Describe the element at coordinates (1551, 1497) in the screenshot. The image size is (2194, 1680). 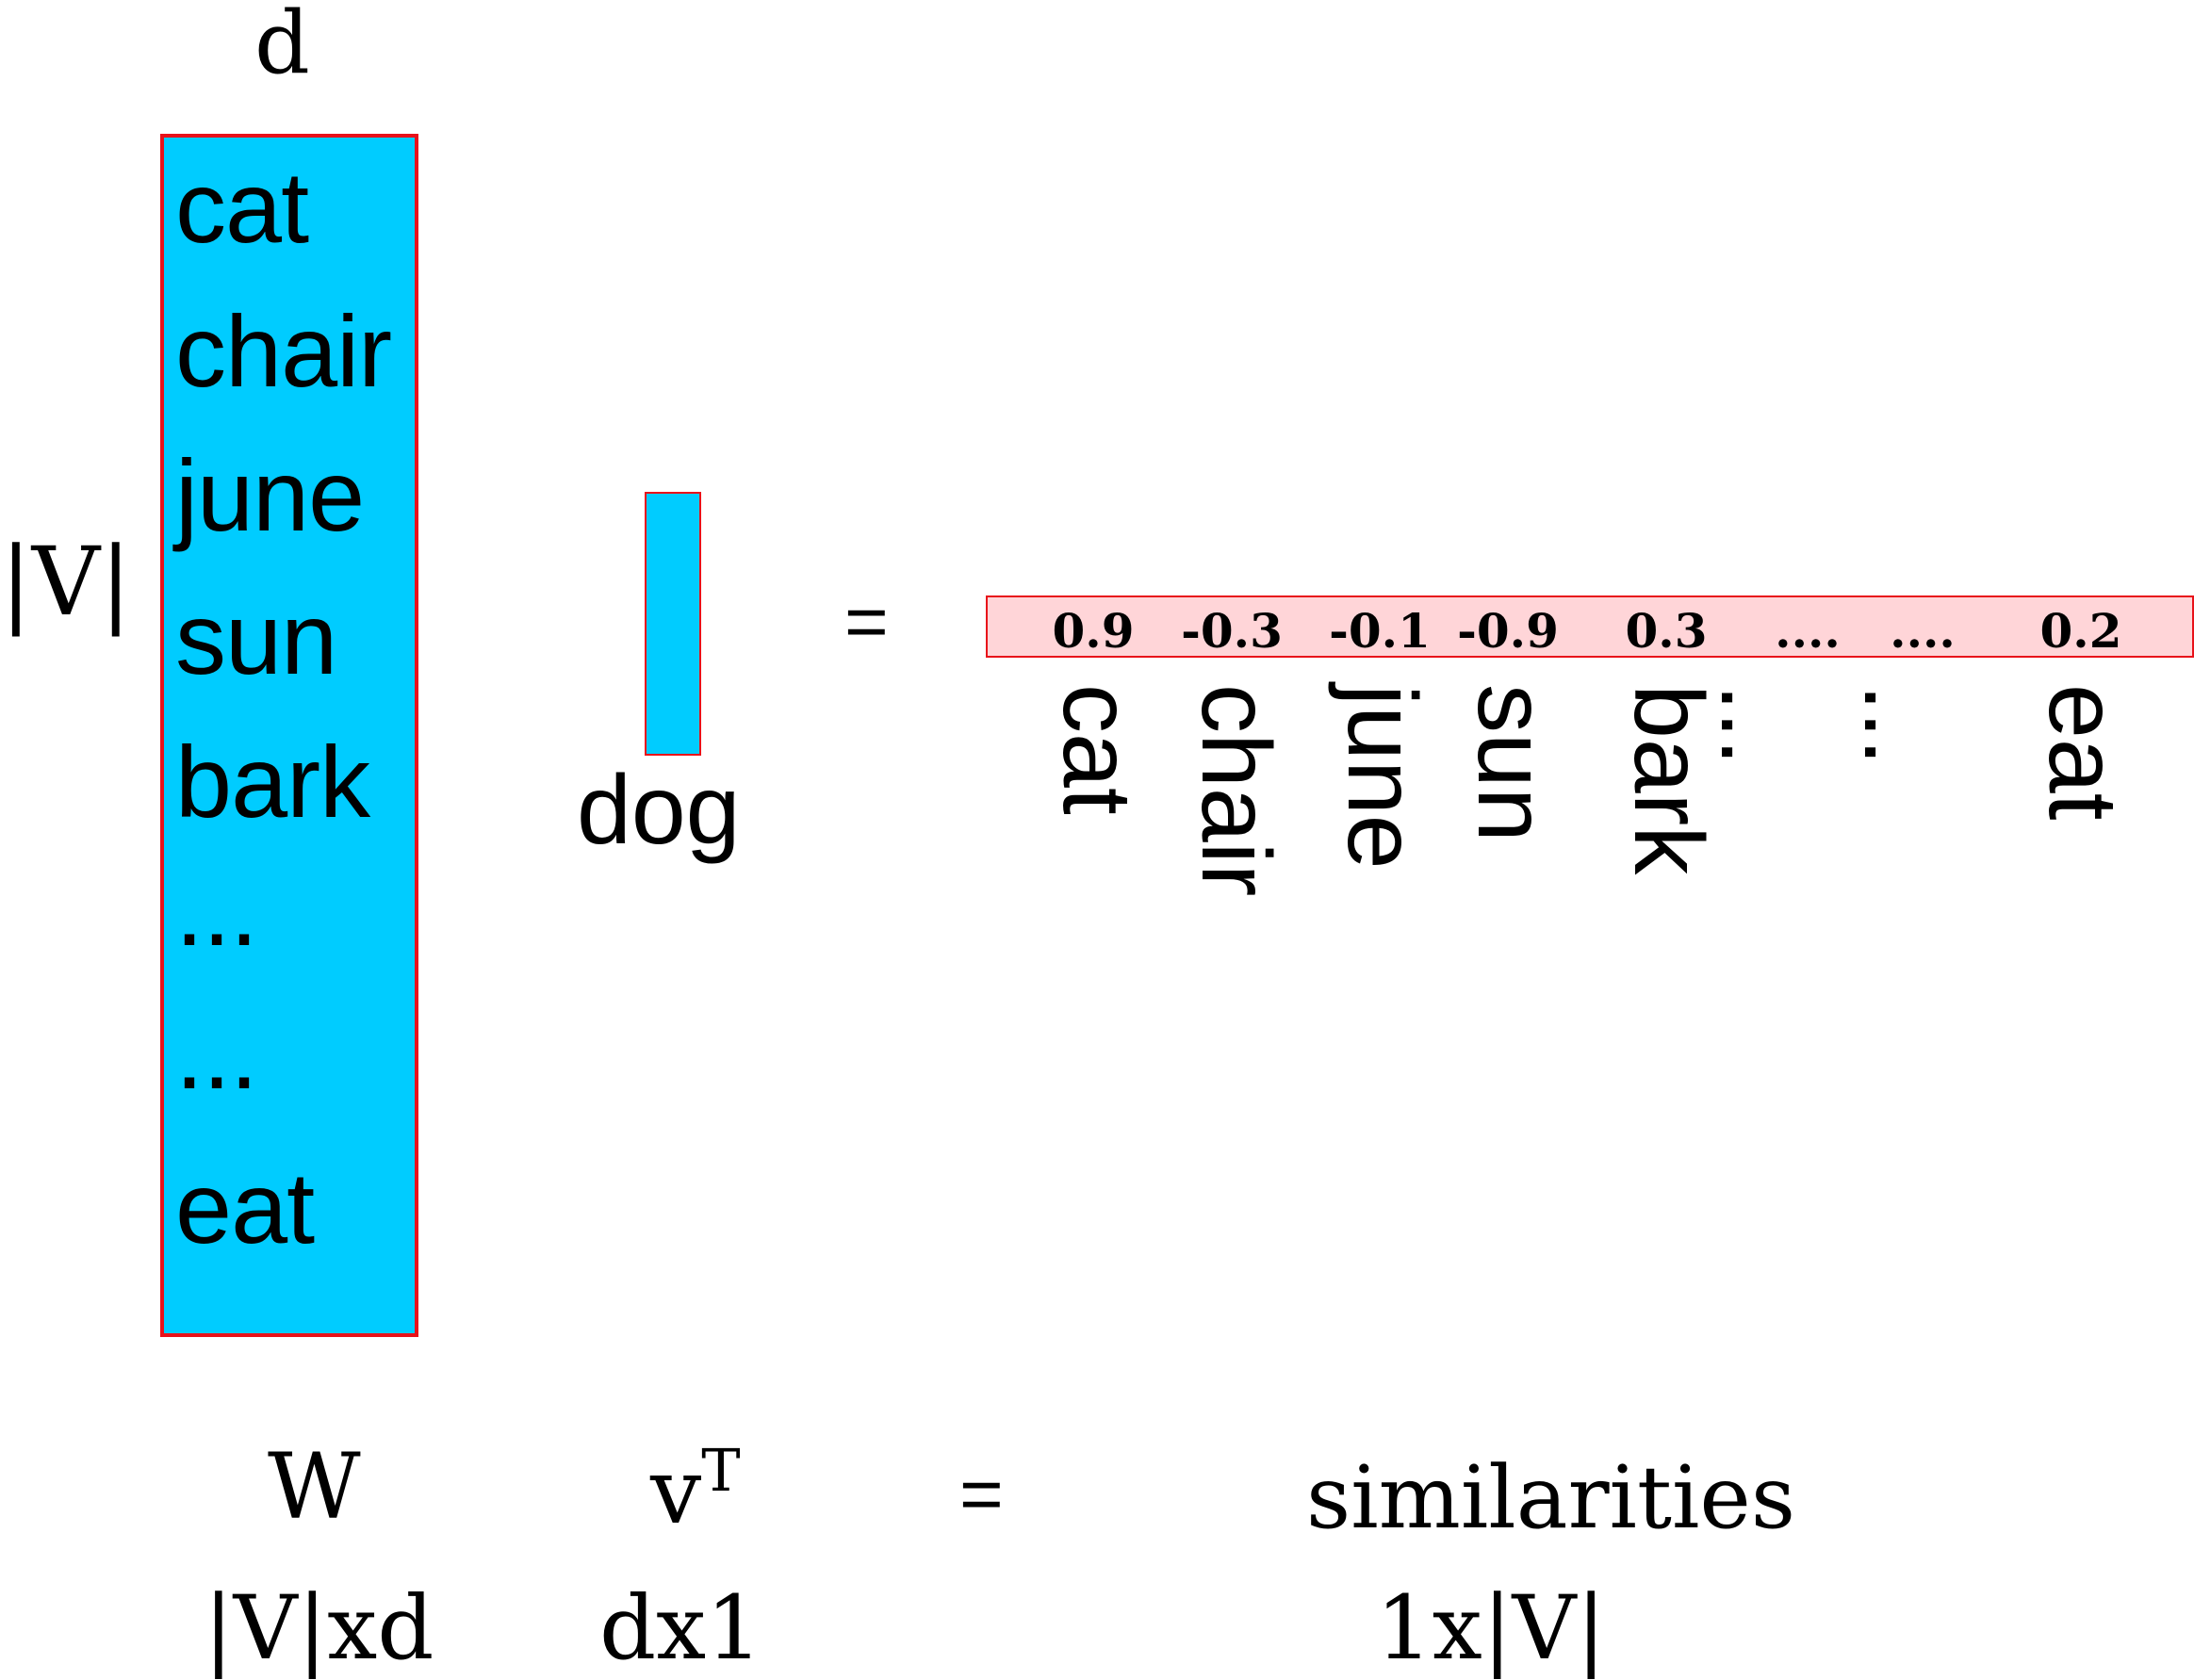
I see `caption-similarities: similarities` at that location.